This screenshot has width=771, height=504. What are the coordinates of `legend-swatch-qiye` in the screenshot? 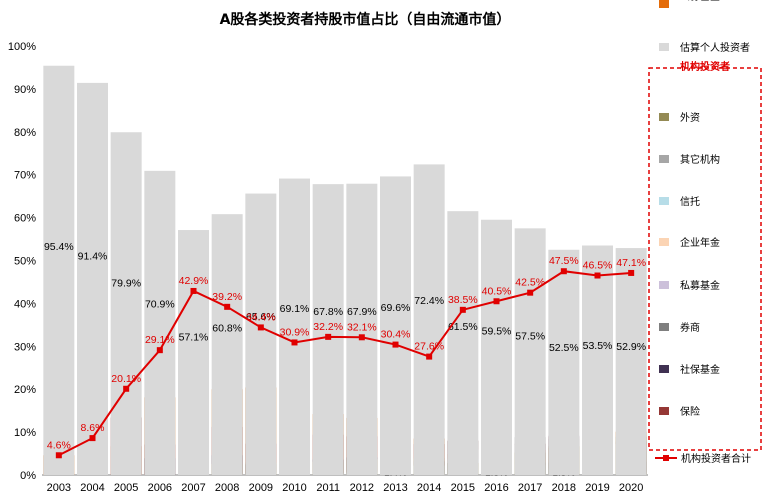 It's located at (664, 242).